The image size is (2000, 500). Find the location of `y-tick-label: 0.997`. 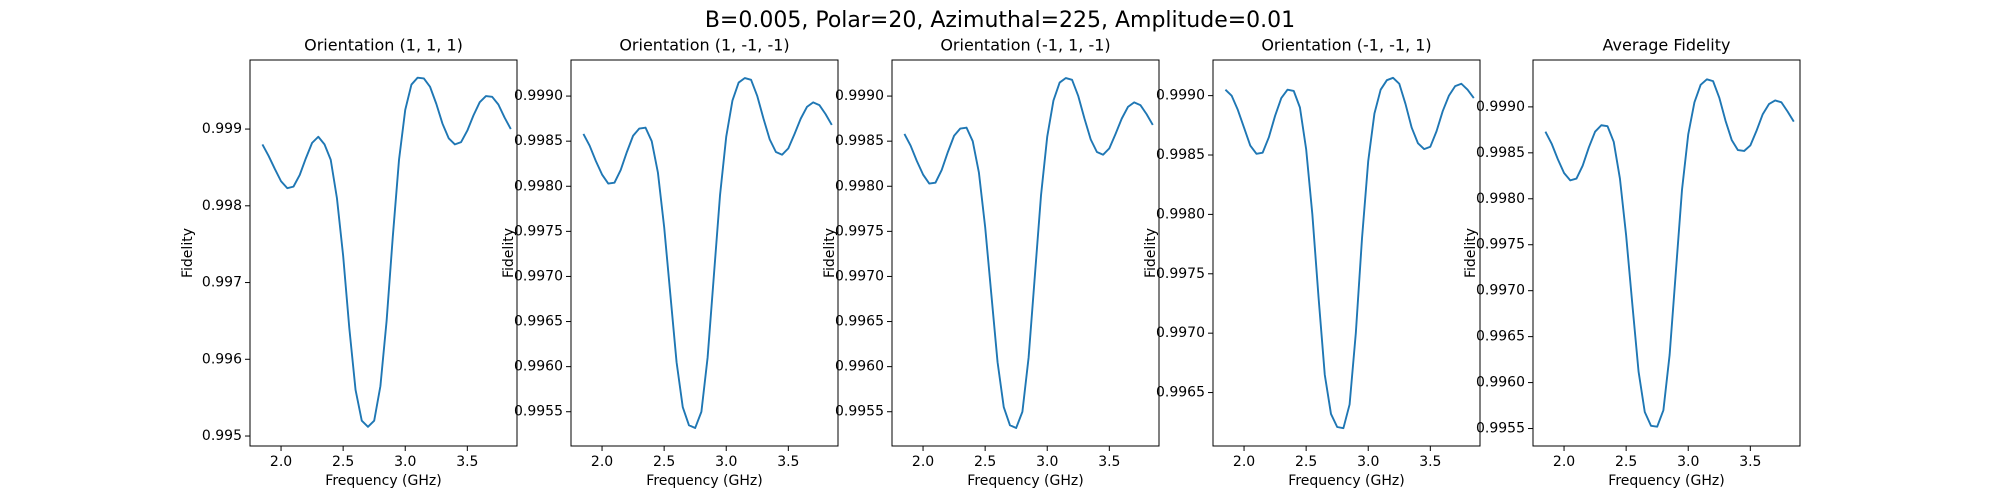

y-tick-label: 0.997 is located at coordinates (222, 283).